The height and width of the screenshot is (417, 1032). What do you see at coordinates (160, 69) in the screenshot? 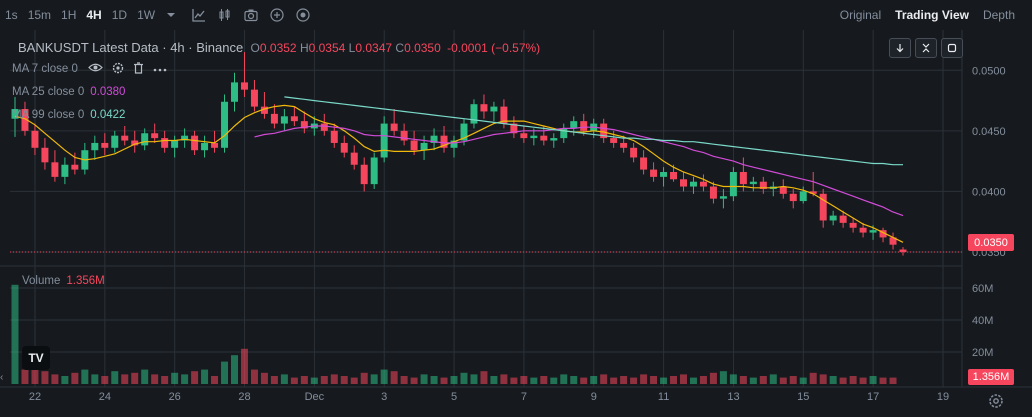
I see `more-icon` at bounding box center [160, 69].